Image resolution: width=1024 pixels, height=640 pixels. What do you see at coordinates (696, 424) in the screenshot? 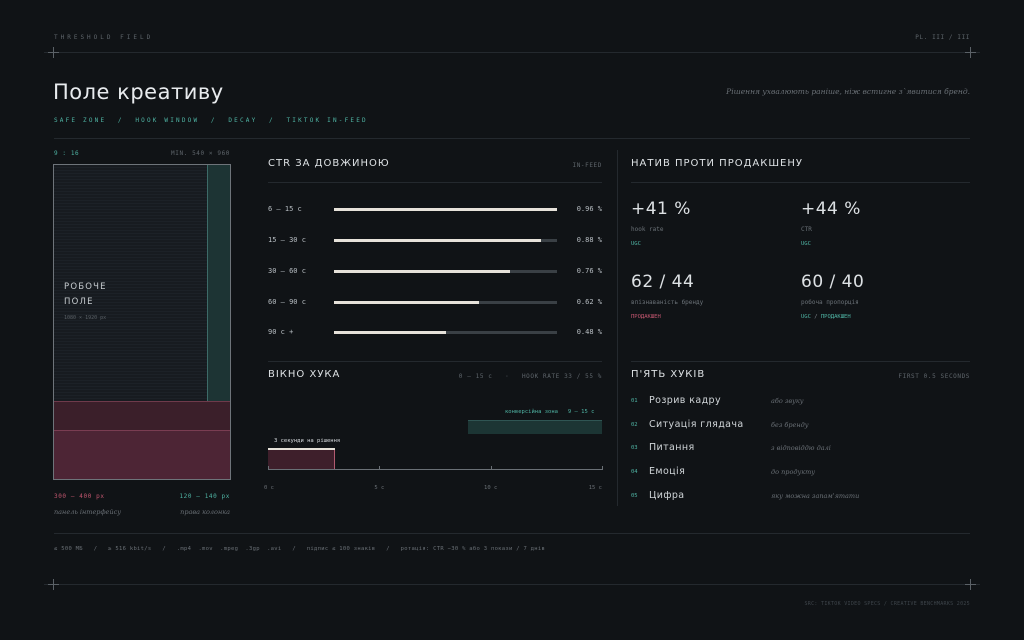
I see `hook-name: Ситуація глядача` at bounding box center [696, 424].